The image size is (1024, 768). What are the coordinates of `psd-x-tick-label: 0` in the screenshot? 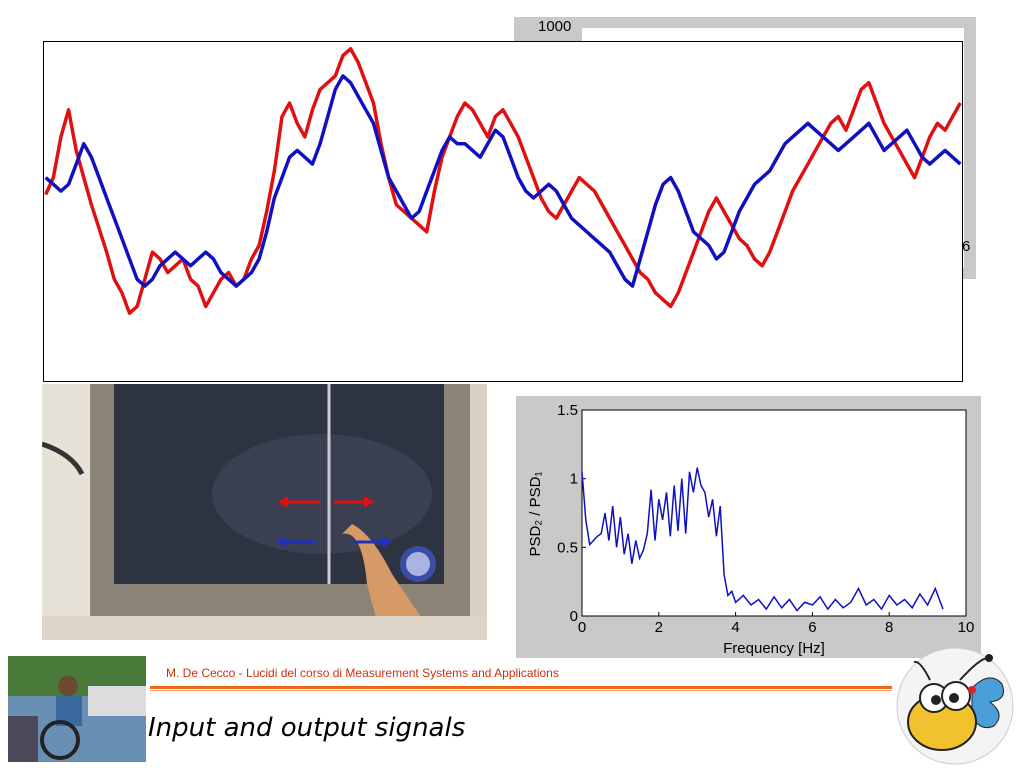 It's located at (582, 627).